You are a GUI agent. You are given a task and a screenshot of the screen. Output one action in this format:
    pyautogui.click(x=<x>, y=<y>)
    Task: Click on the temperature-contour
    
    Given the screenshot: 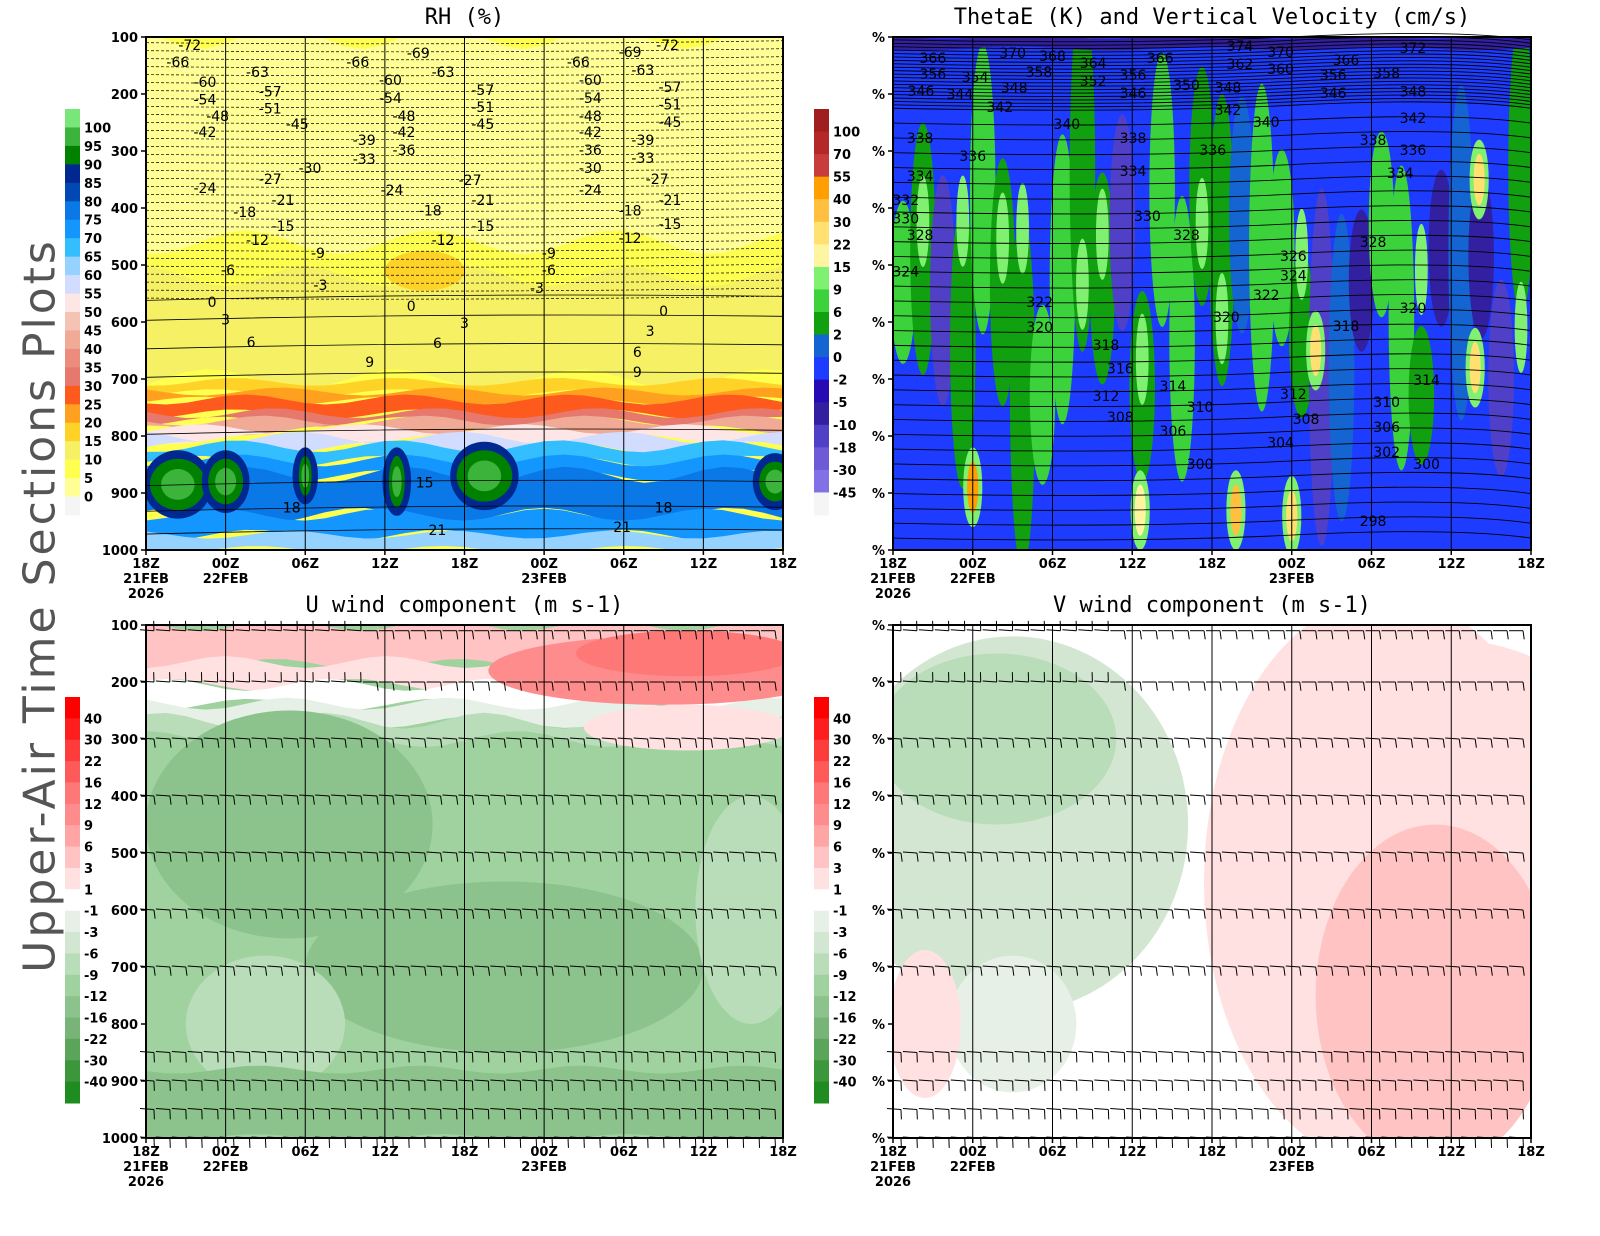 What is the action you would take?
    pyautogui.click(x=464, y=431)
    